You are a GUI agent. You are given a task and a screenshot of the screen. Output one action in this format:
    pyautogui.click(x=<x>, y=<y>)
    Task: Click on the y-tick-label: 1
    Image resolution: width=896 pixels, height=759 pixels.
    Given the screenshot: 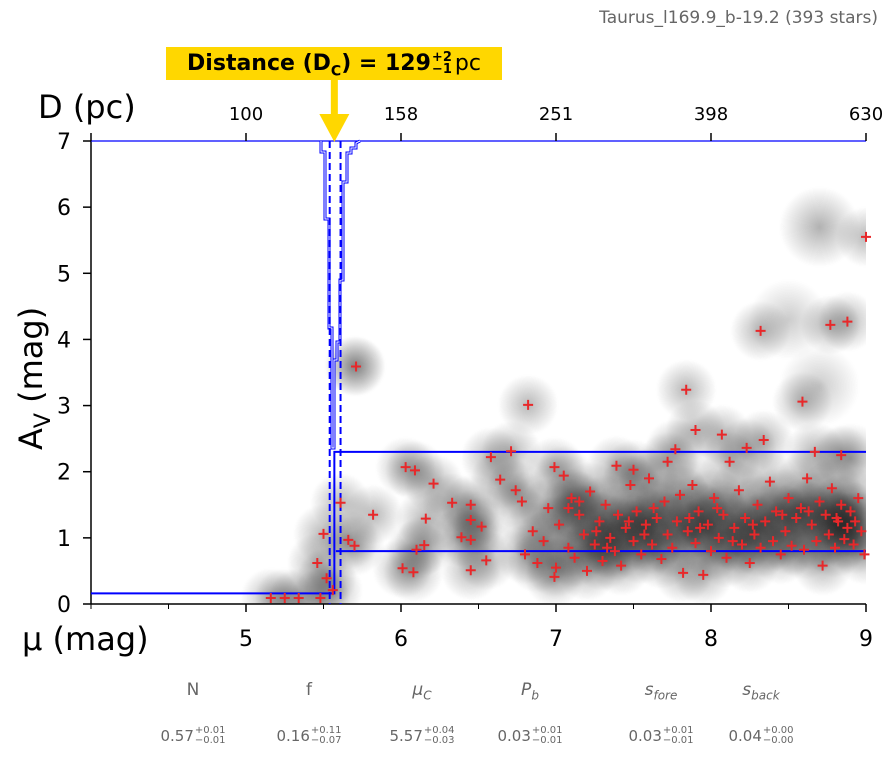 What is the action you would take?
    pyautogui.click(x=64, y=539)
    